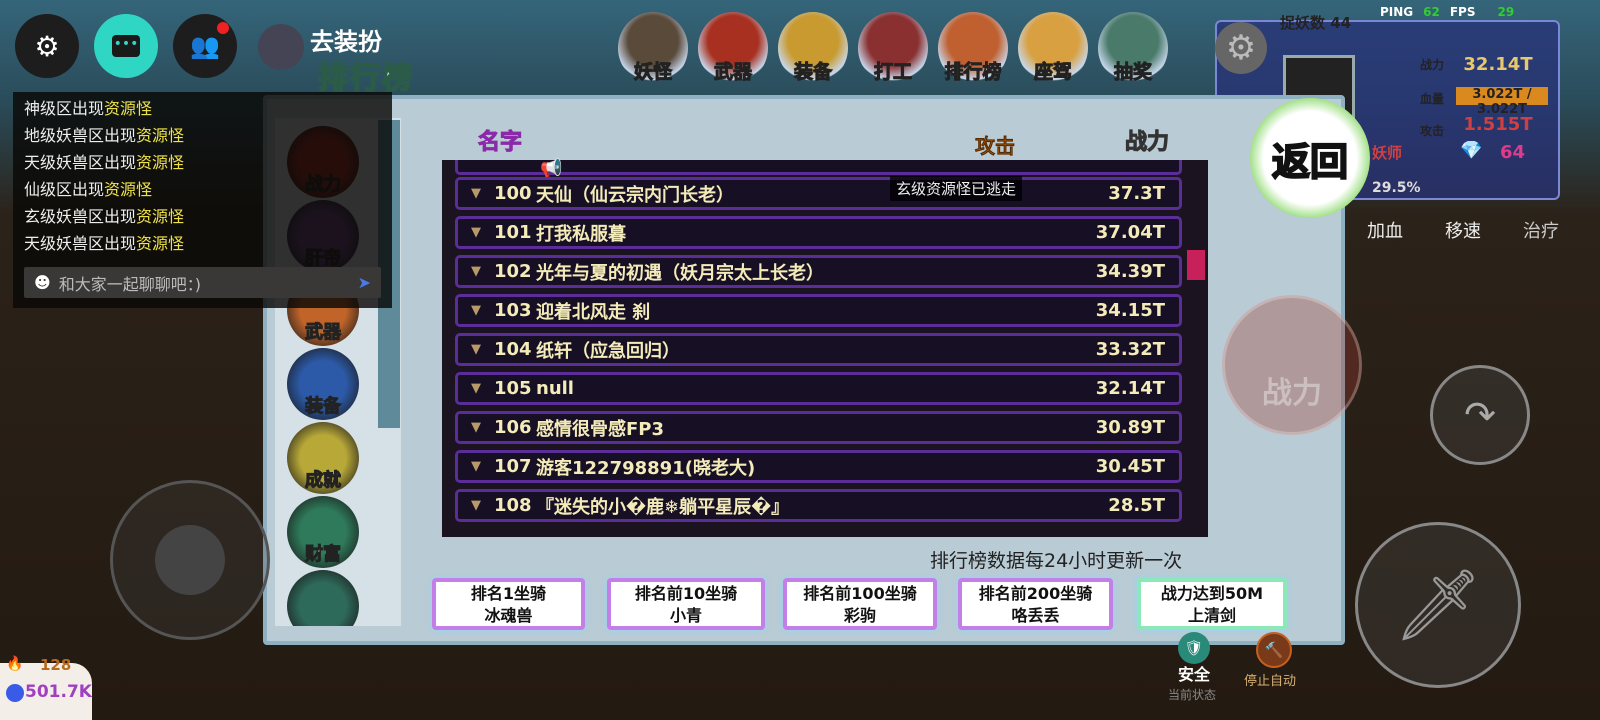 This screenshot has width=1600, height=720. What do you see at coordinates (1310, 158) in the screenshot?
I see `back-button: 返回` at bounding box center [1310, 158].